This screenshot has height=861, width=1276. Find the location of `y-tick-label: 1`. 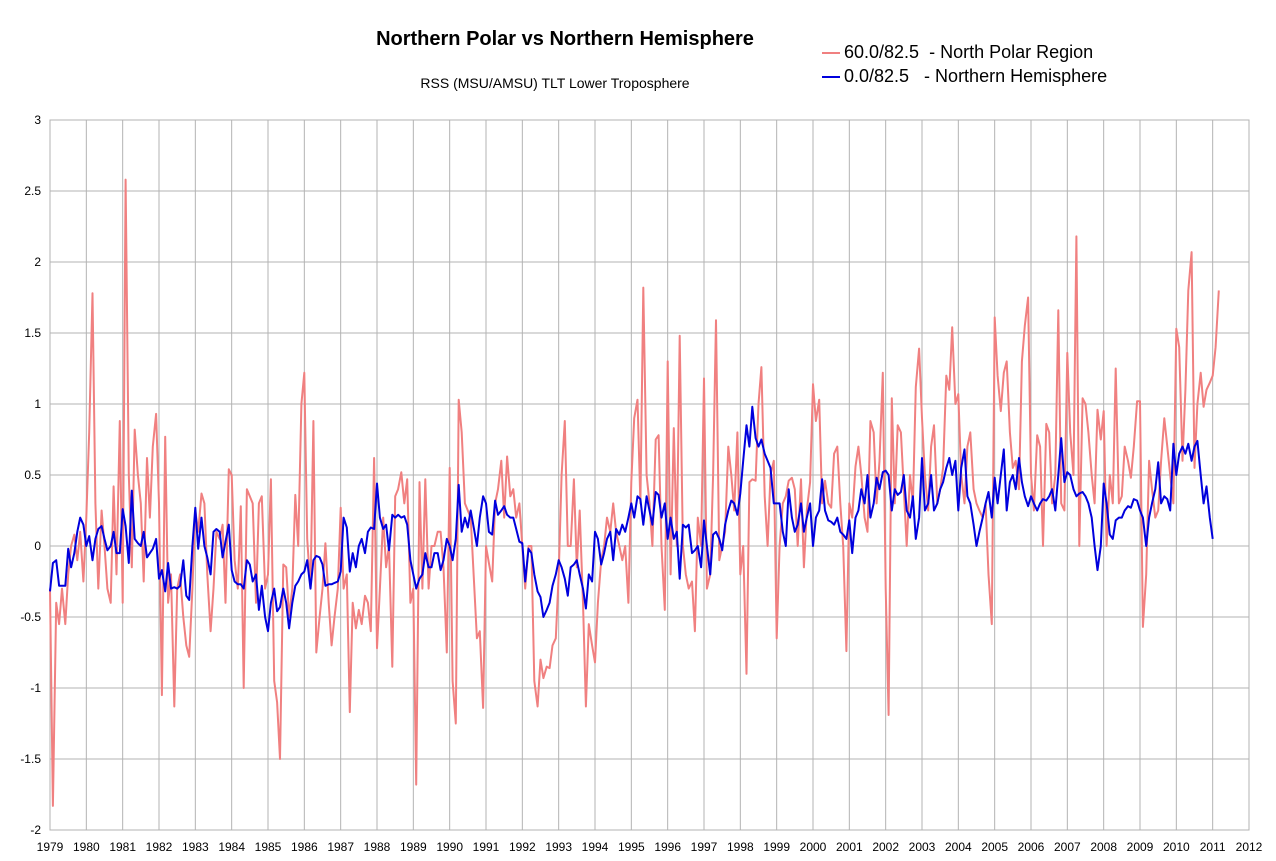

y-tick-label: 1 is located at coordinates (37, 404).